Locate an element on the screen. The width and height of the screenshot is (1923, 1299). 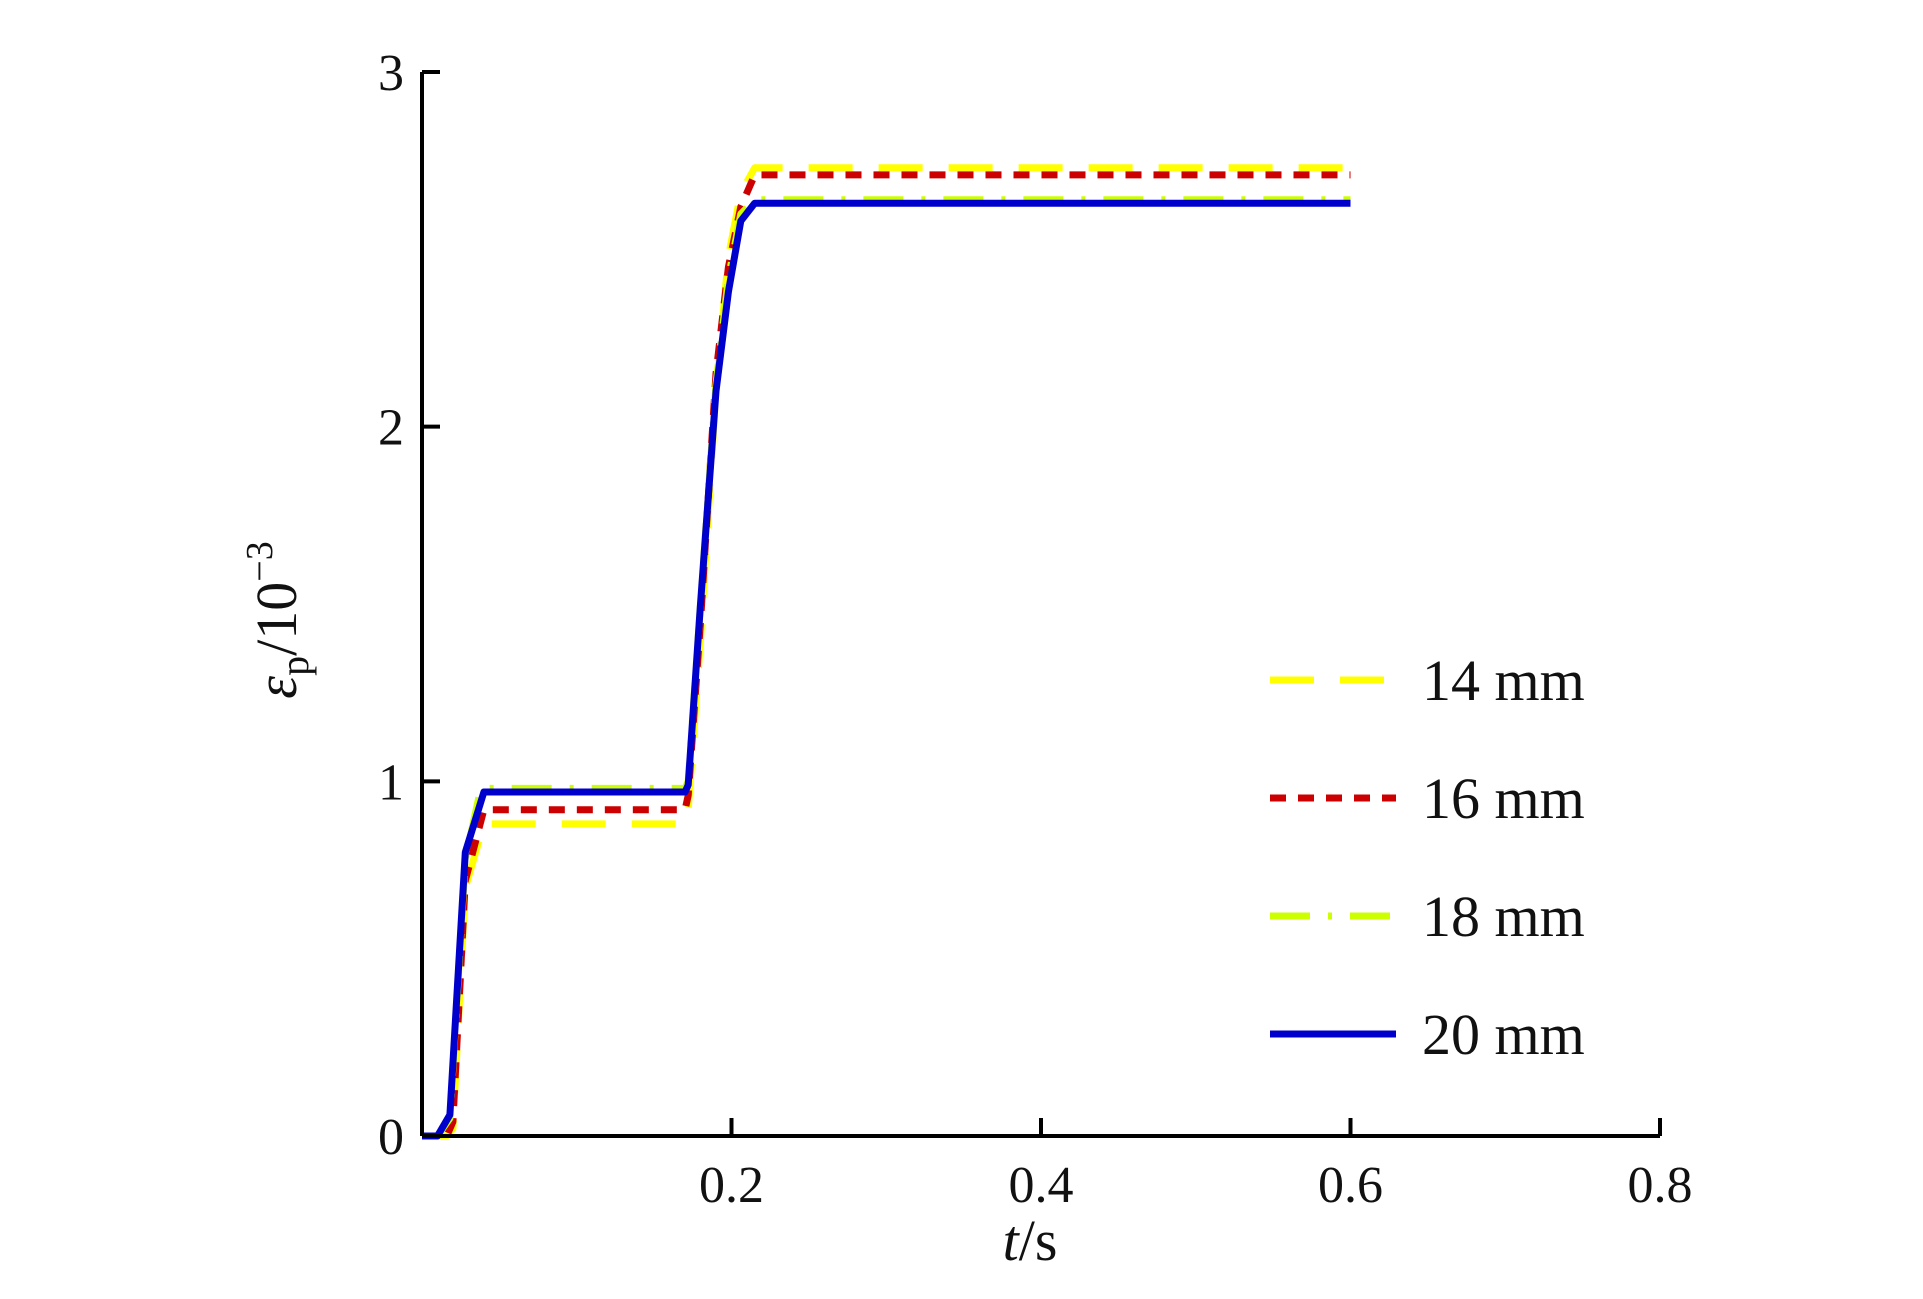
y-tick-label: 3 is located at coordinates (391, 73).